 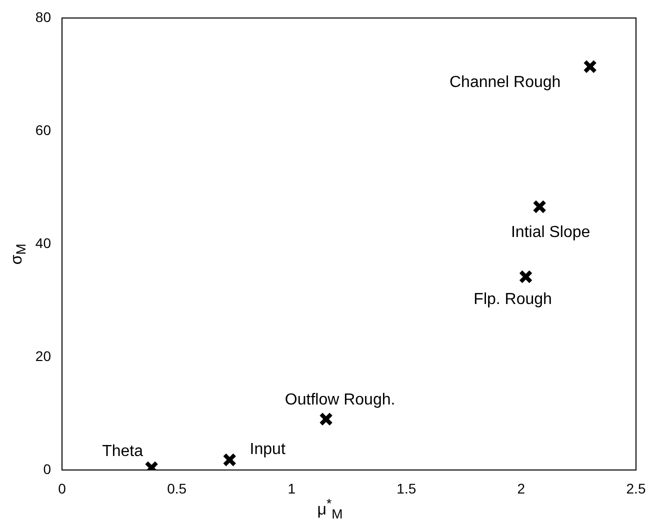 I want to click on annotation: Channel Rough, so click(x=505, y=82).